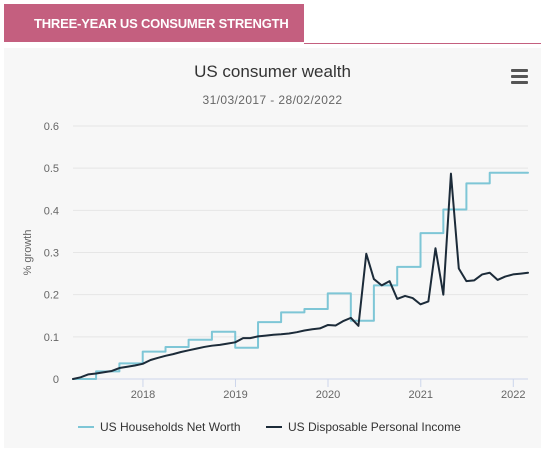 Image resolution: width=545 pixels, height=453 pixels. I want to click on y-axis-title: % growth, so click(28, 253).